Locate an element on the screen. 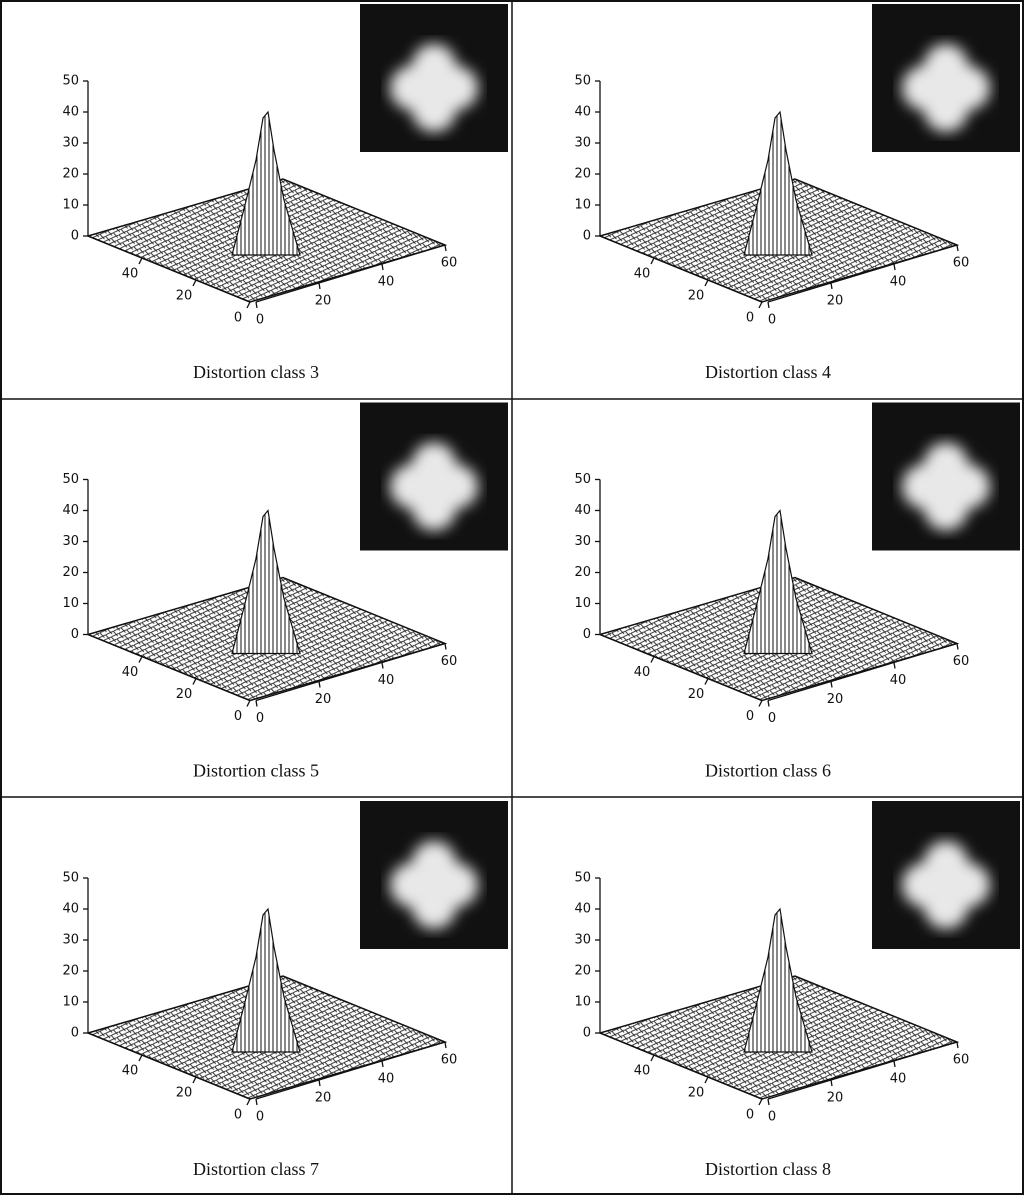  caption: Distortion class 6 is located at coordinates (768, 771).